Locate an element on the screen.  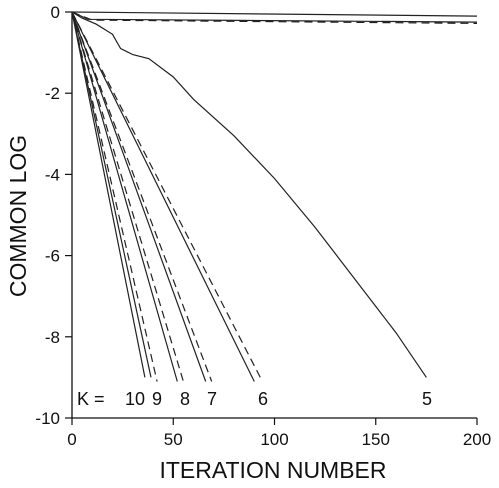
k-labels: K = 10 9 8 7 6 5 is located at coordinates (254, 399).